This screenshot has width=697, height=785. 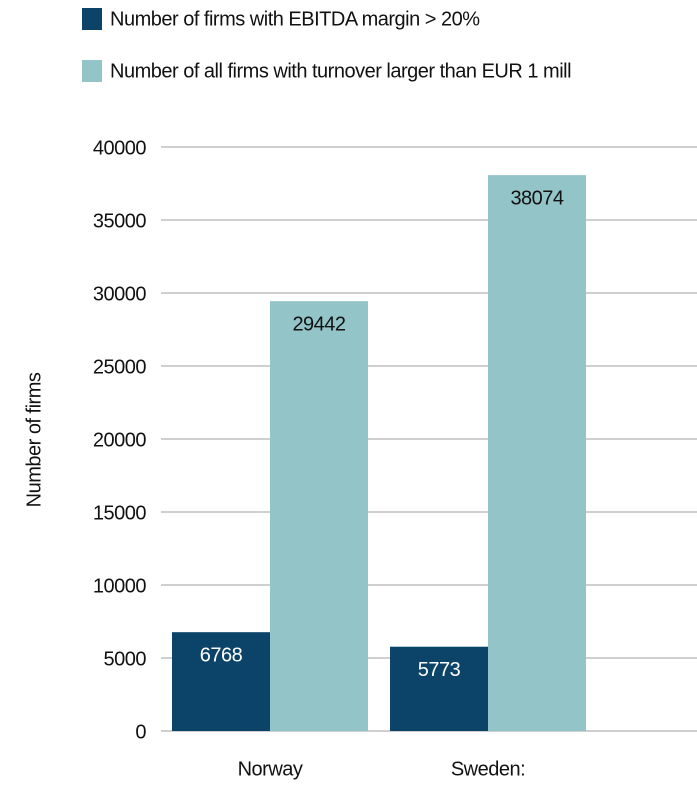 What do you see at coordinates (318, 324) in the screenshot?
I see `data-label: 29442` at bounding box center [318, 324].